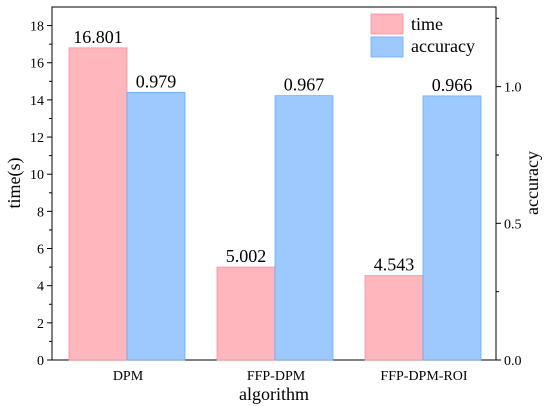 This screenshot has height=406, width=550. Describe the element at coordinates (423, 376) in the screenshot. I see `x-tick-label-ffp-dpm-roi: FFP-DPM-ROI` at that location.